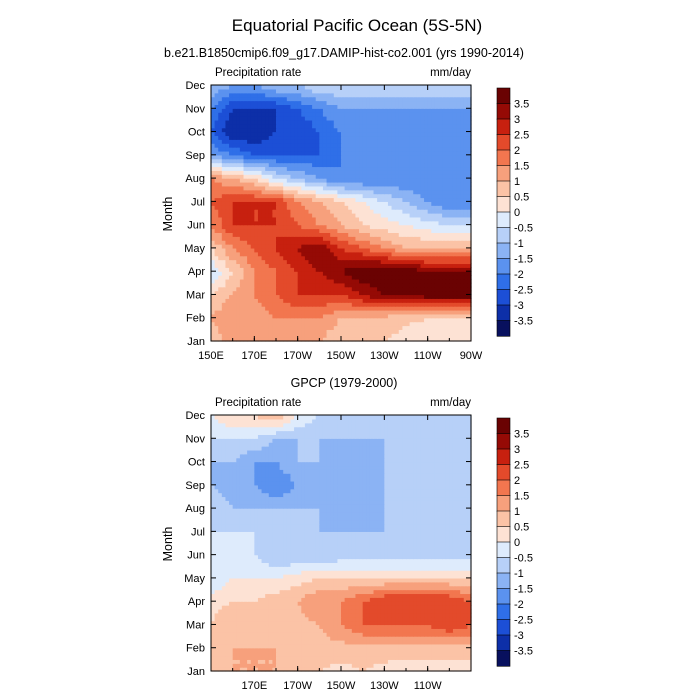  What do you see at coordinates (503, 297) in the screenshot?
I see `panel-model-colorbar-box` at bounding box center [503, 297].